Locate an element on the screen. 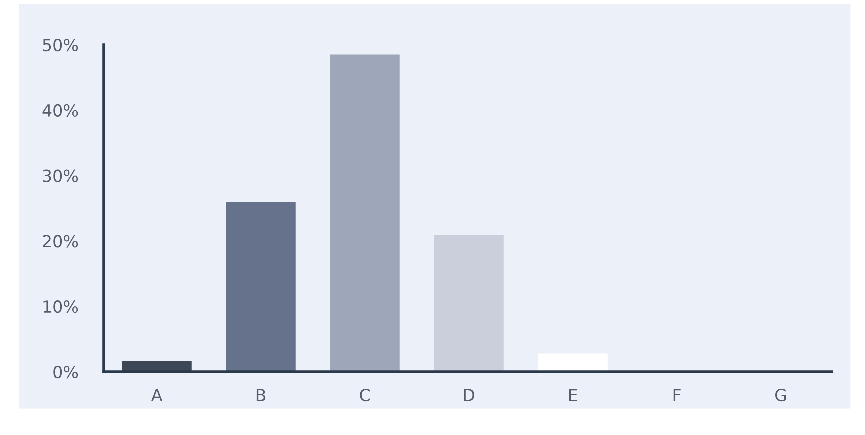  y-tick-label: 50% is located at coordinates (60, 45).